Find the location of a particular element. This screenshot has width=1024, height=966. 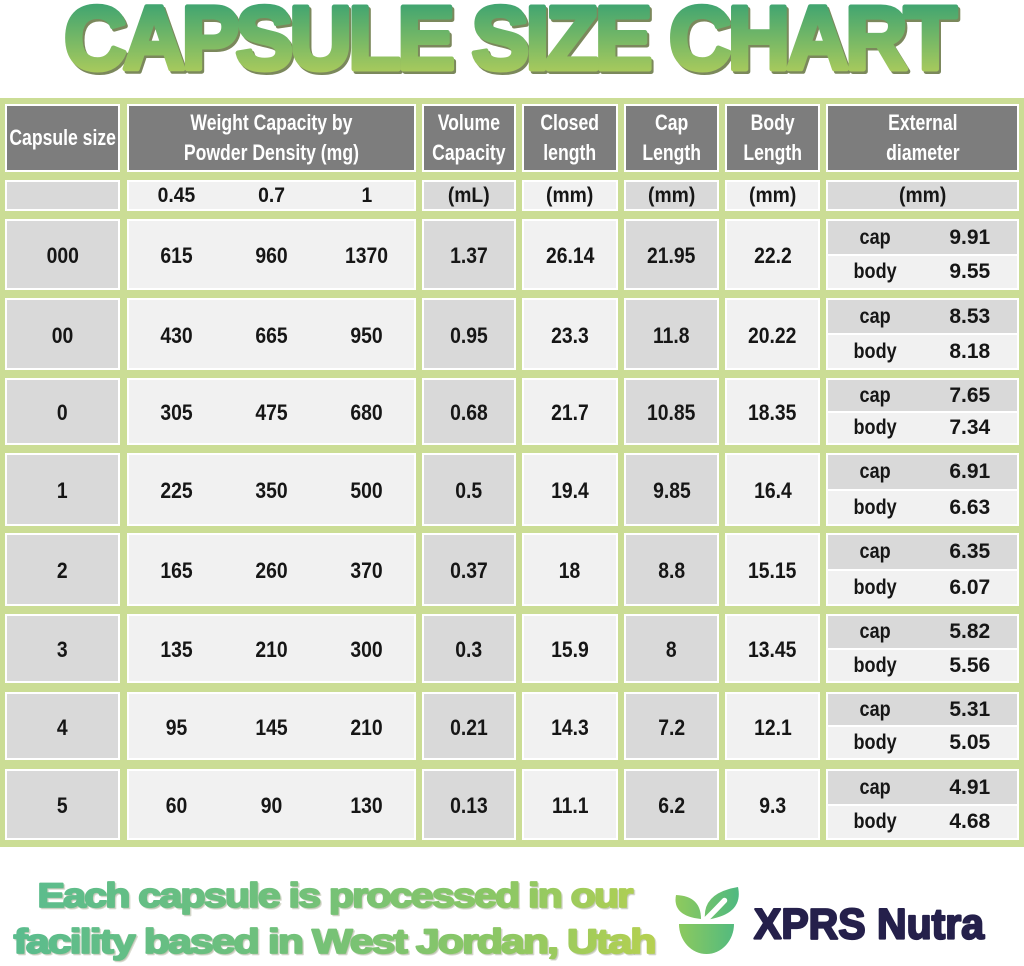

svg-text: XPRS Nutra is located at coordinates (869, 925).